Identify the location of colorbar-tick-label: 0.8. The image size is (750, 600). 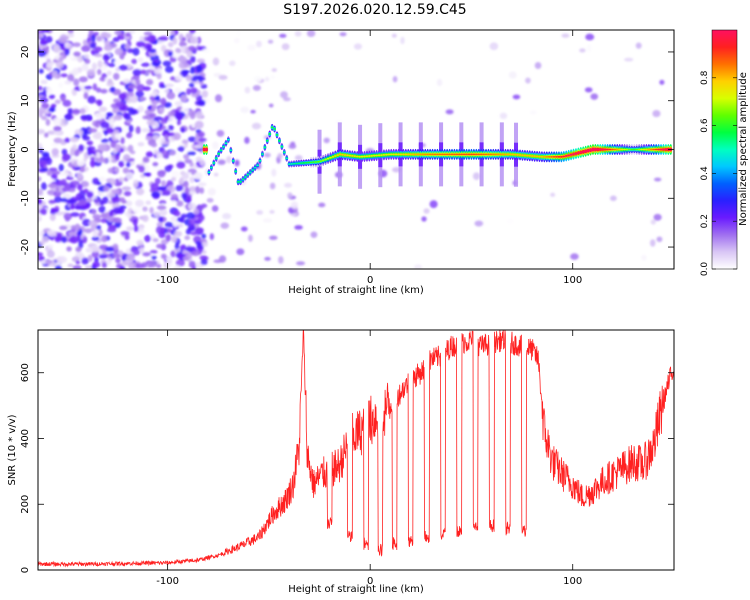
(705, 77).